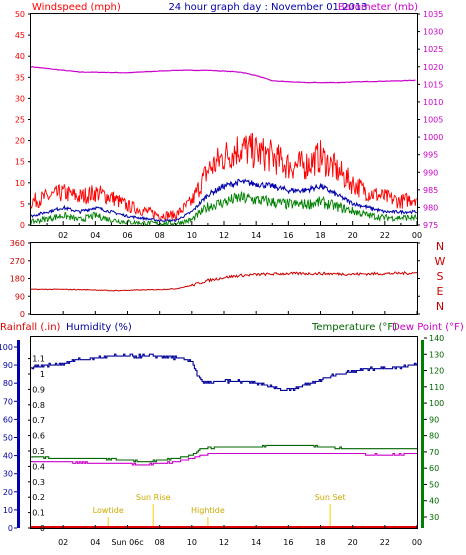 The height and width of the screenshot is (555, 466). Describe the element at coordinates (436, 354) in the screenshot. I see `temperature-tick-label: 130` at that location.